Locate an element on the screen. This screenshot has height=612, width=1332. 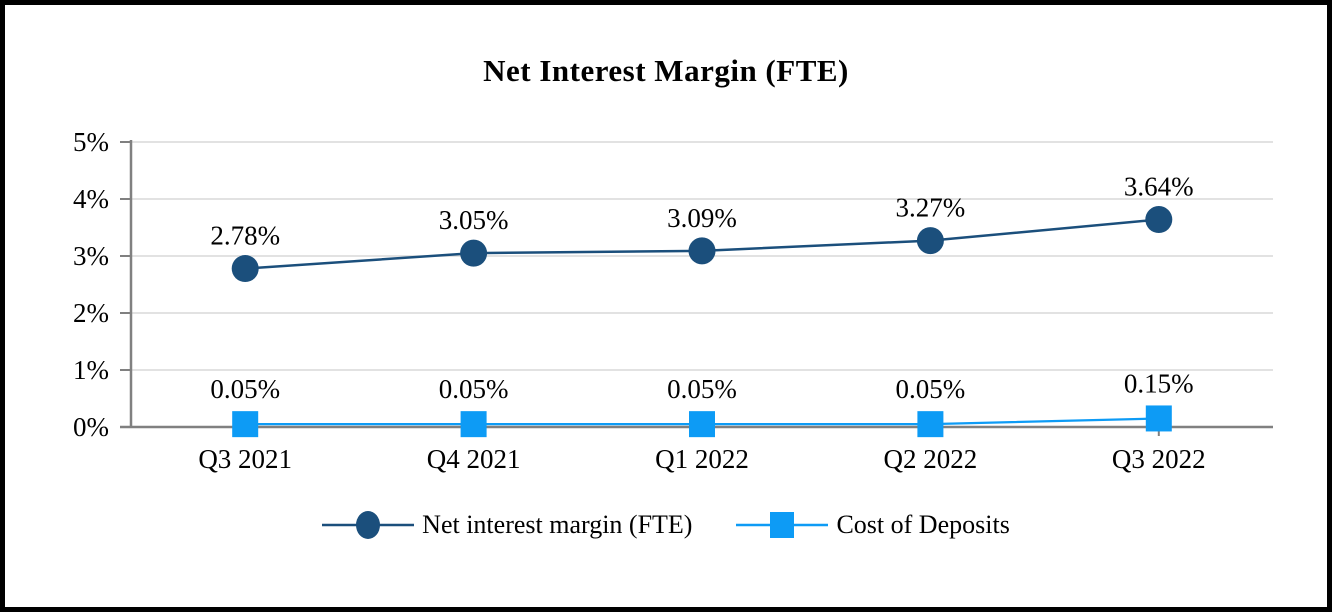
y-axis is located at coordinates (126, 284).